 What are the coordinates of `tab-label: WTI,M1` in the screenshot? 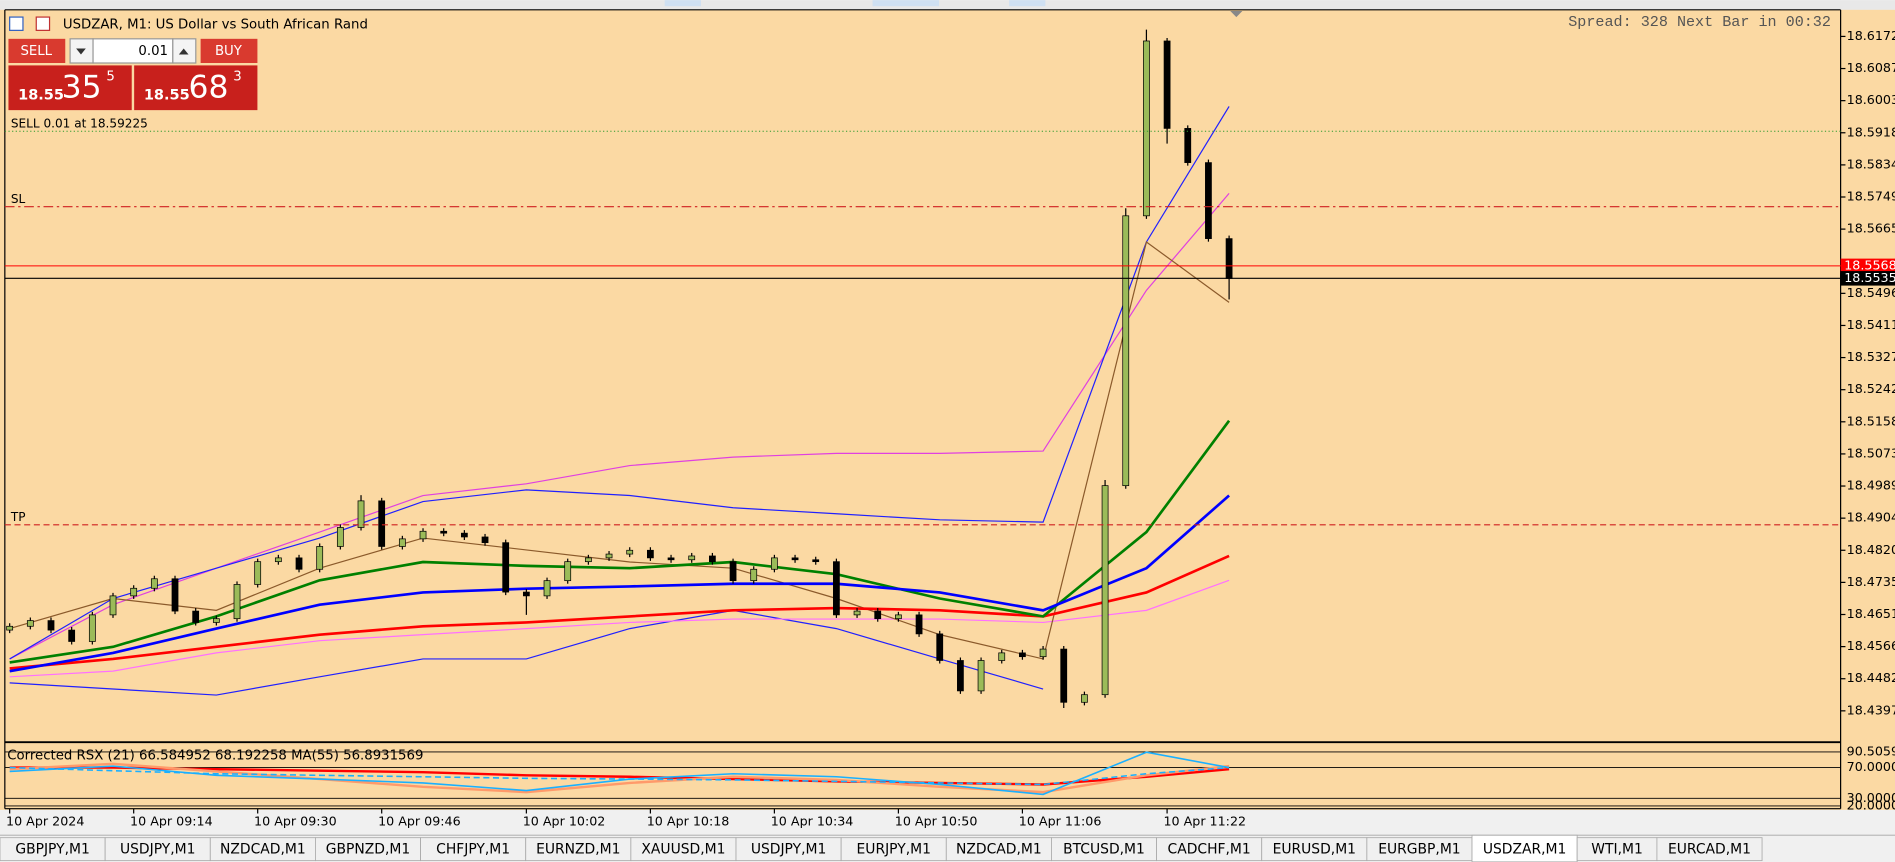 It's located at (1616, 850).